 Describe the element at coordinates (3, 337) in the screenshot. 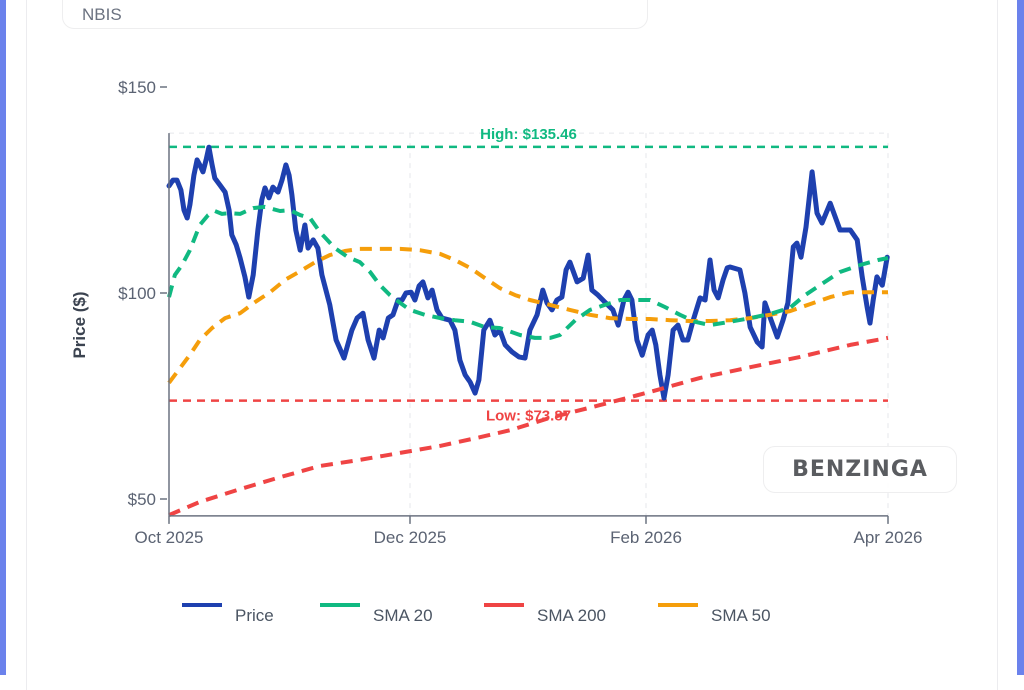

I see `left-frame-bar` at that location.